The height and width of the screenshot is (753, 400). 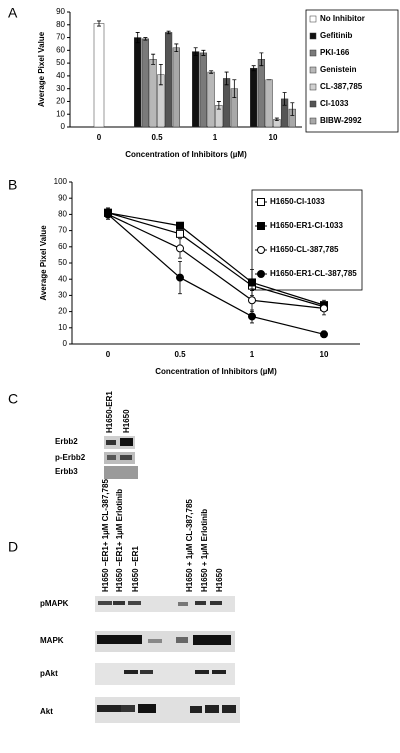 I want to click on y-tick-label: 70, so click(x=60, y=37).